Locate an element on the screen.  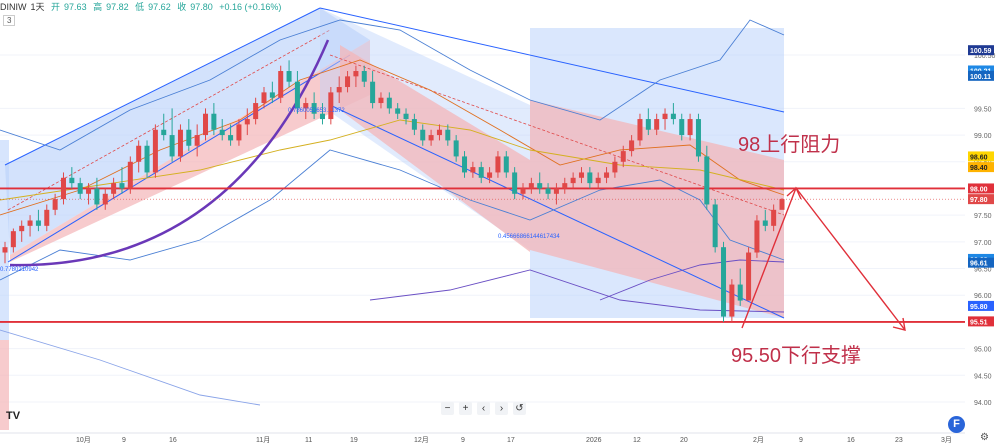
x-tick-label: 10月 is located at coordinates (83, 440).